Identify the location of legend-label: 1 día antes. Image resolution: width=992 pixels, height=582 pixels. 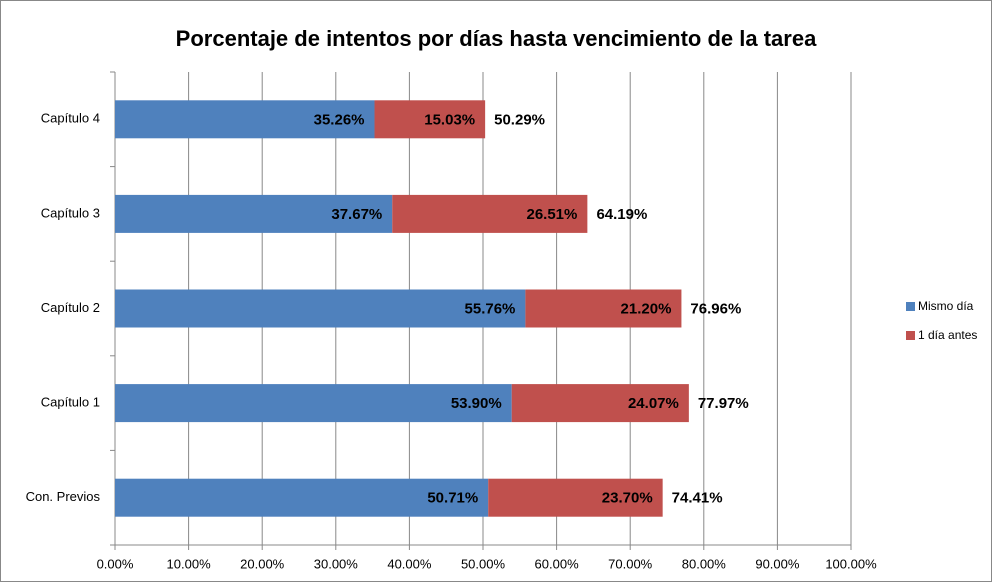
(947, 335).